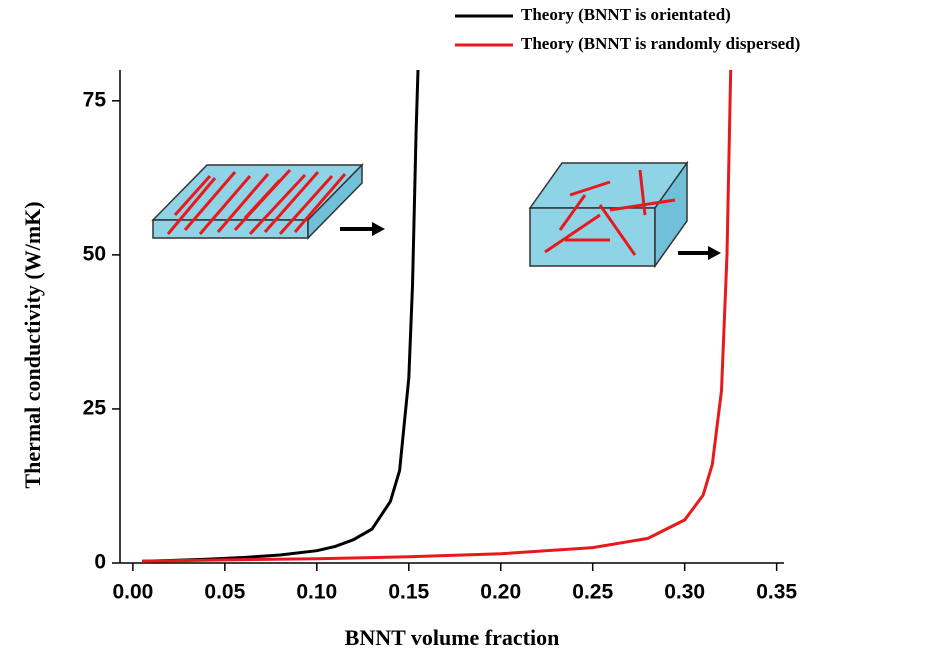 This screenshot has height=653, width=927. I want to click on x-tick-label: 0.00, so click(132, 592).